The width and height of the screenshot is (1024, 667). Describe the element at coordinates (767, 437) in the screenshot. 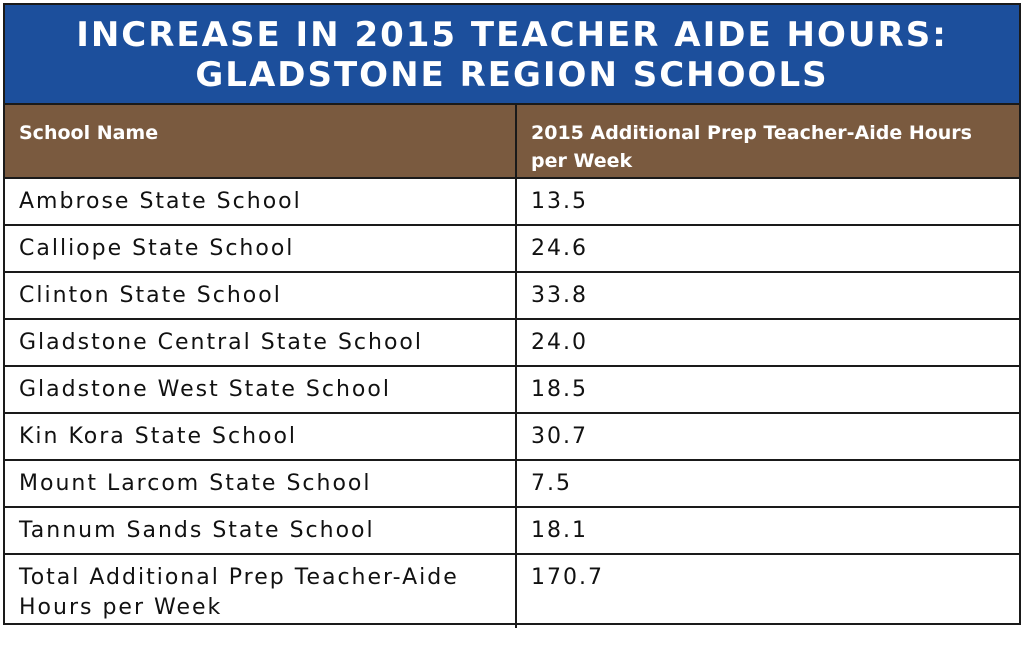

I see `hours-cell: 30.7` at that location.